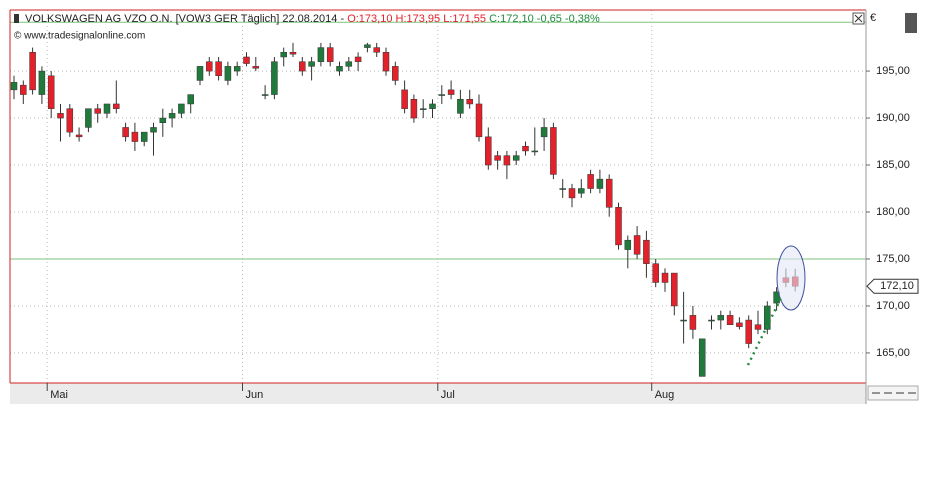 The image size is (925, 484). Describe the element at coordinates (893, 259) in the screenshot. I see `y-tick-label: 175,00` at that location.